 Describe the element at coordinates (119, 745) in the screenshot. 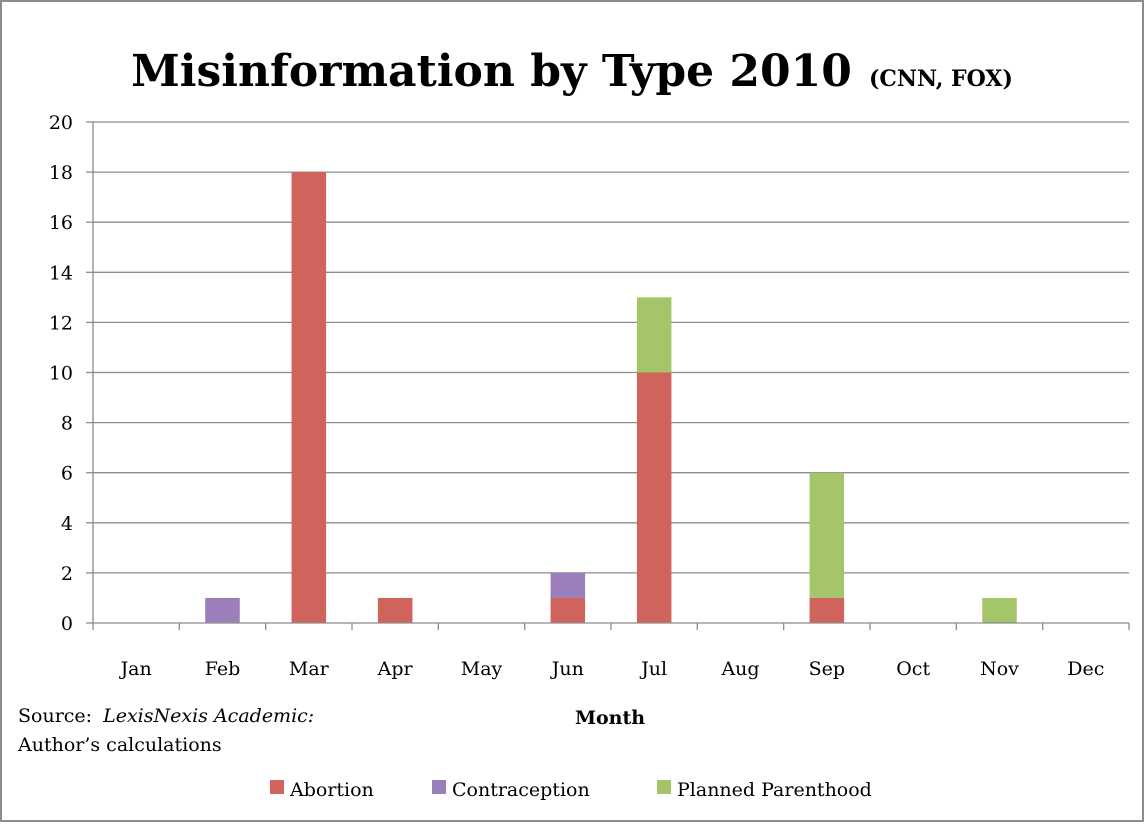

I see `source-note-line2: Author’s calculations` at that location.